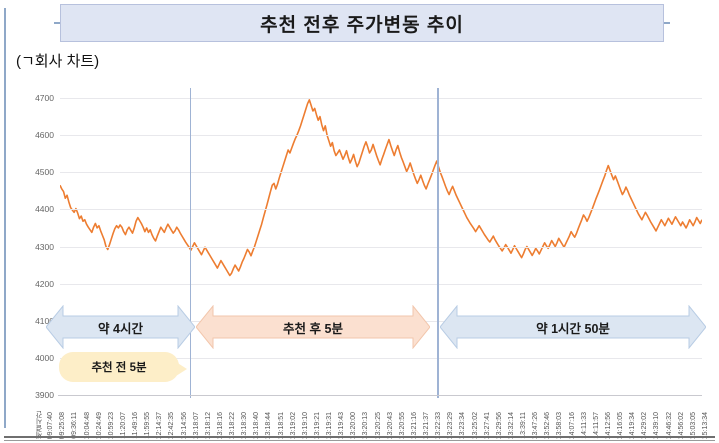 The height and width of the screenshot is (443, 719). Describe the element at coordinates (451, 425) in the screenshot. I see `x-tick-label: 13:23:29` at that location.